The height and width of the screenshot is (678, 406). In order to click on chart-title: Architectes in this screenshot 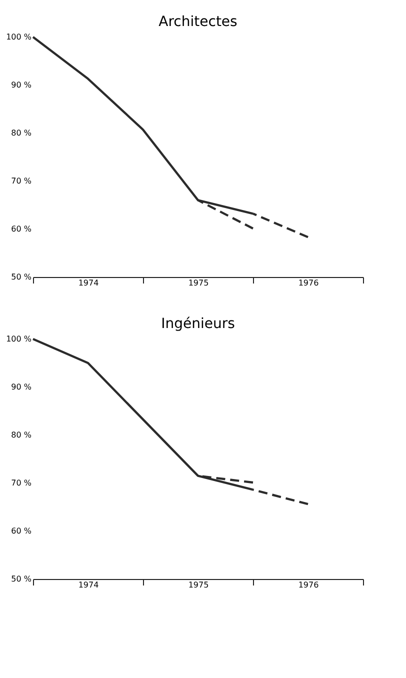, I will do `click(198, 22)`.